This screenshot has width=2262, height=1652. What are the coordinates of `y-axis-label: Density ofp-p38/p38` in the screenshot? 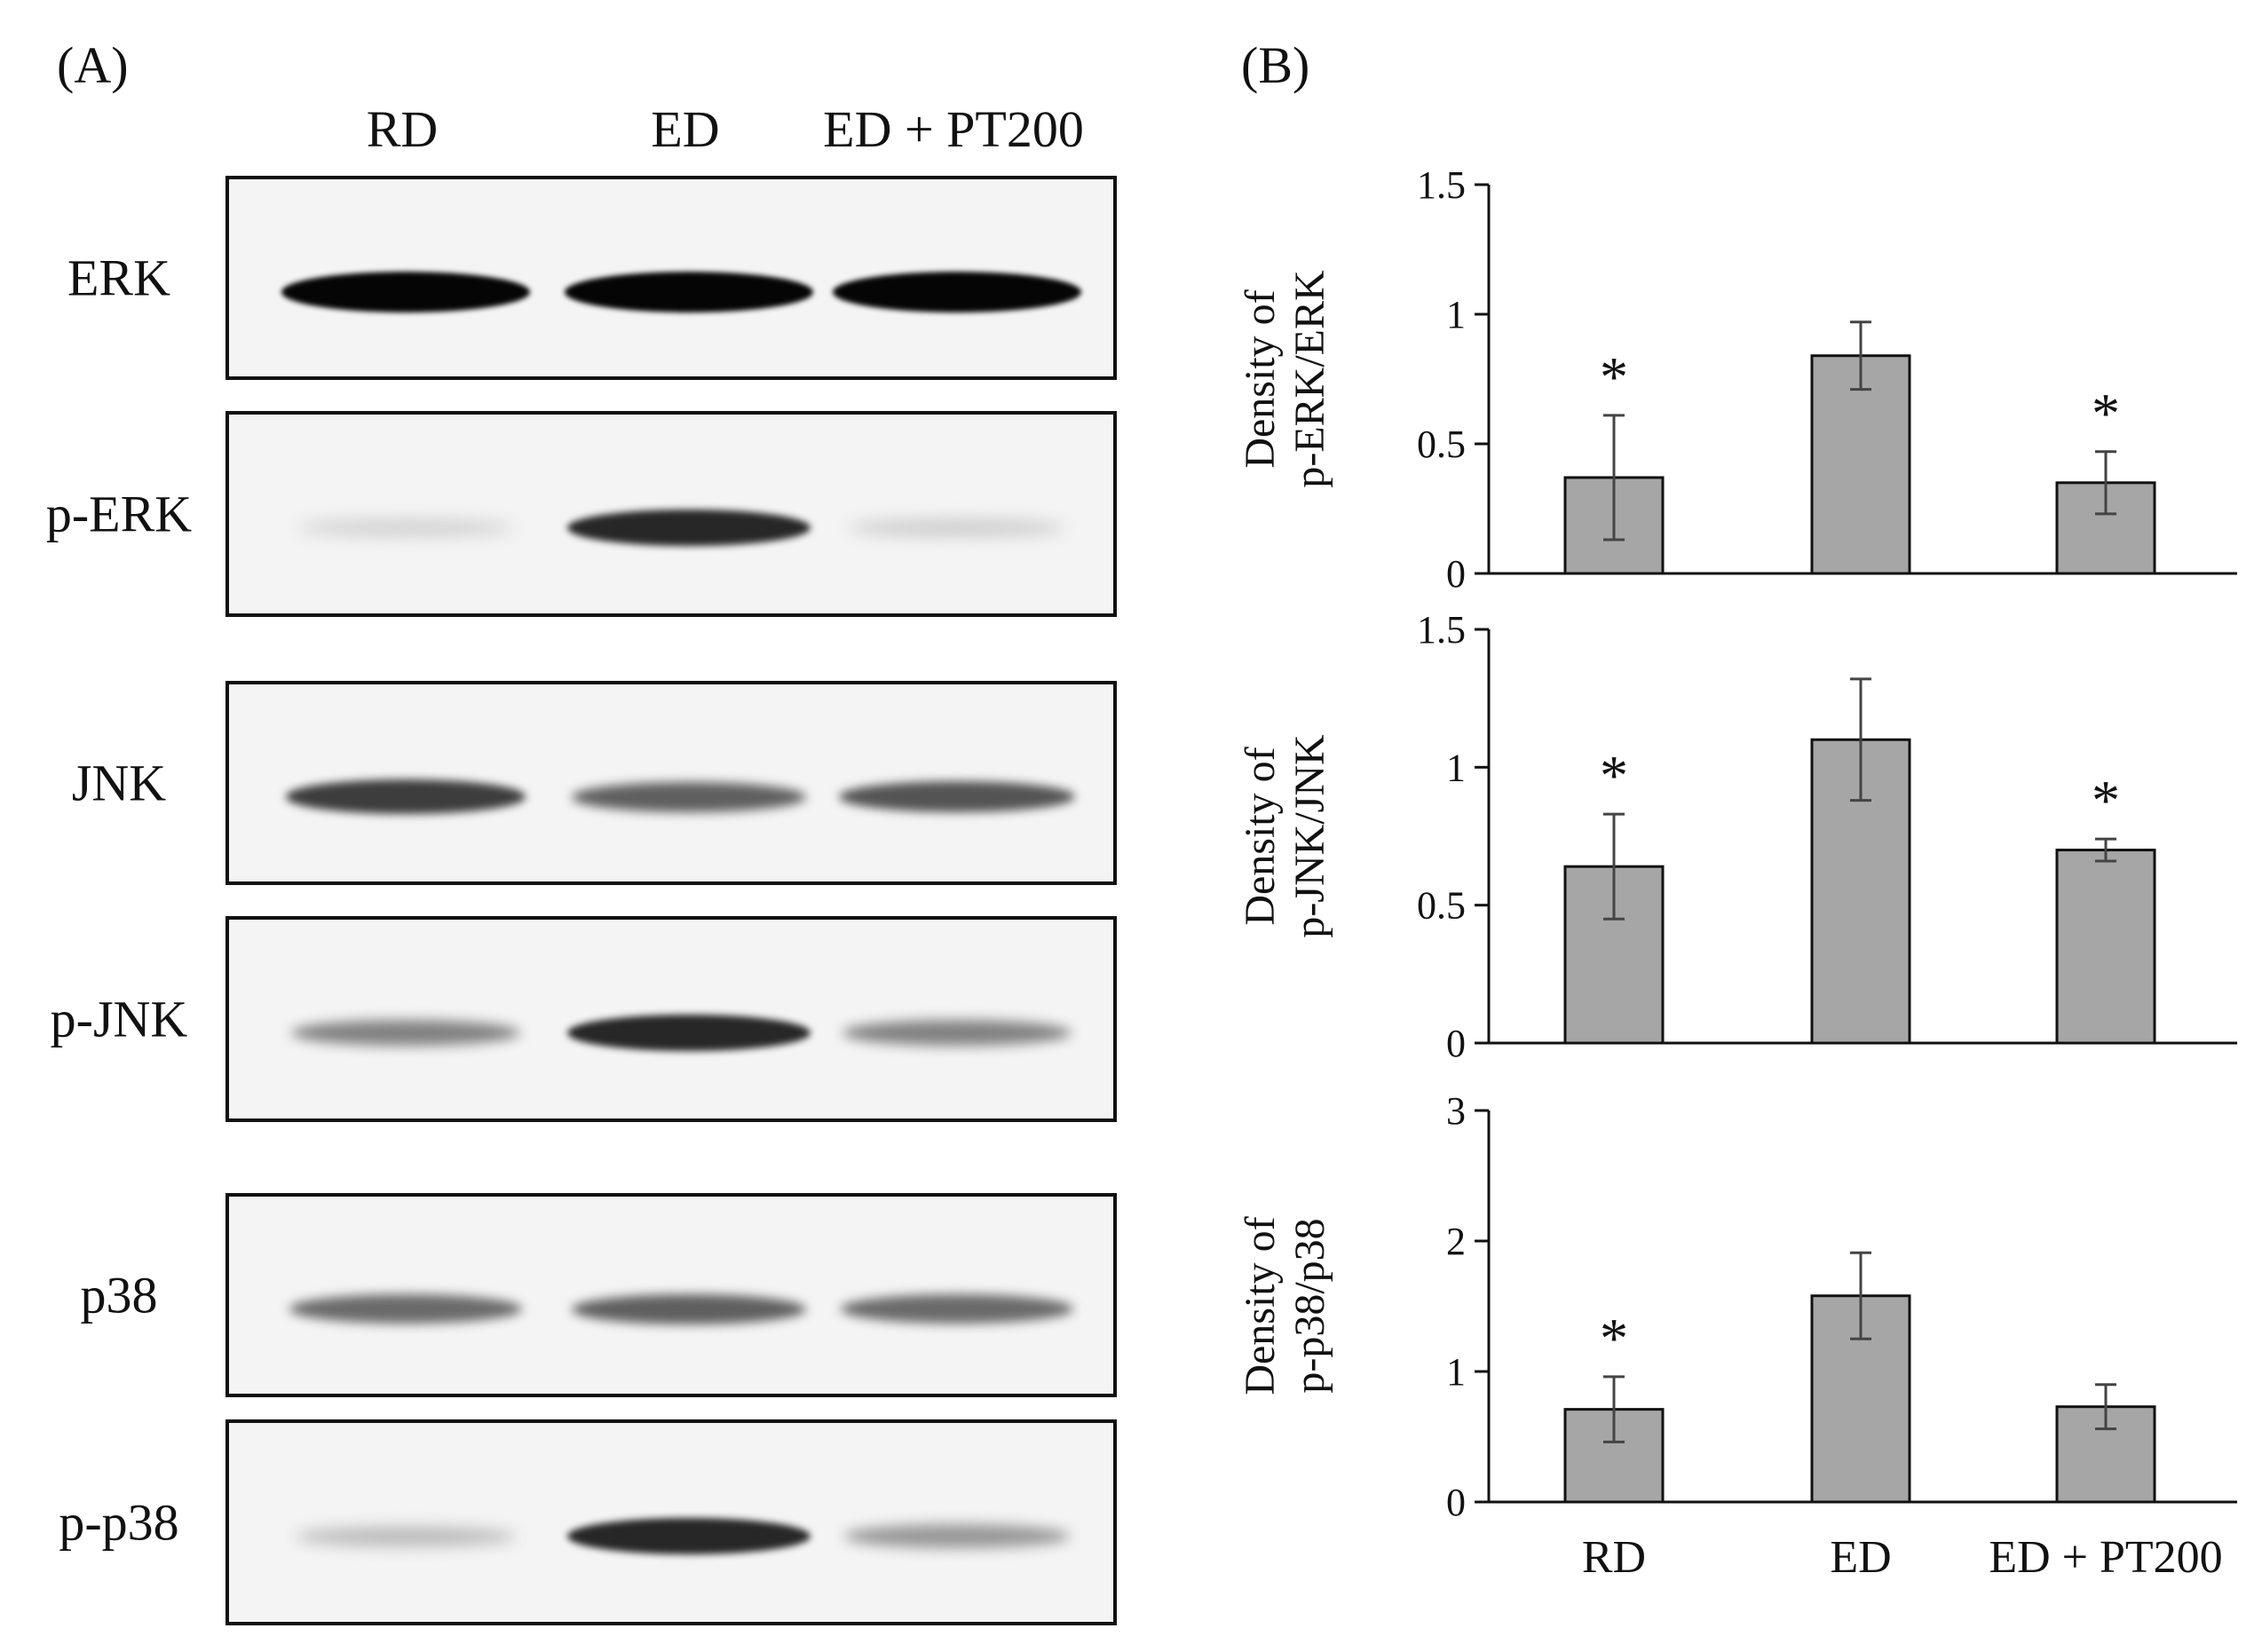 It's located at (1285, 1305).